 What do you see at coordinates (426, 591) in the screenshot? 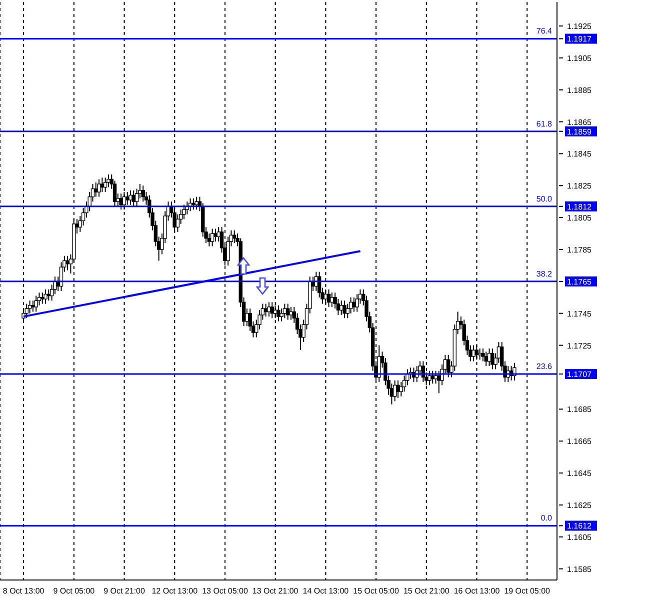
I see `x-tick-label: 15 Oct 21:00` at bounding box center [426, 591].